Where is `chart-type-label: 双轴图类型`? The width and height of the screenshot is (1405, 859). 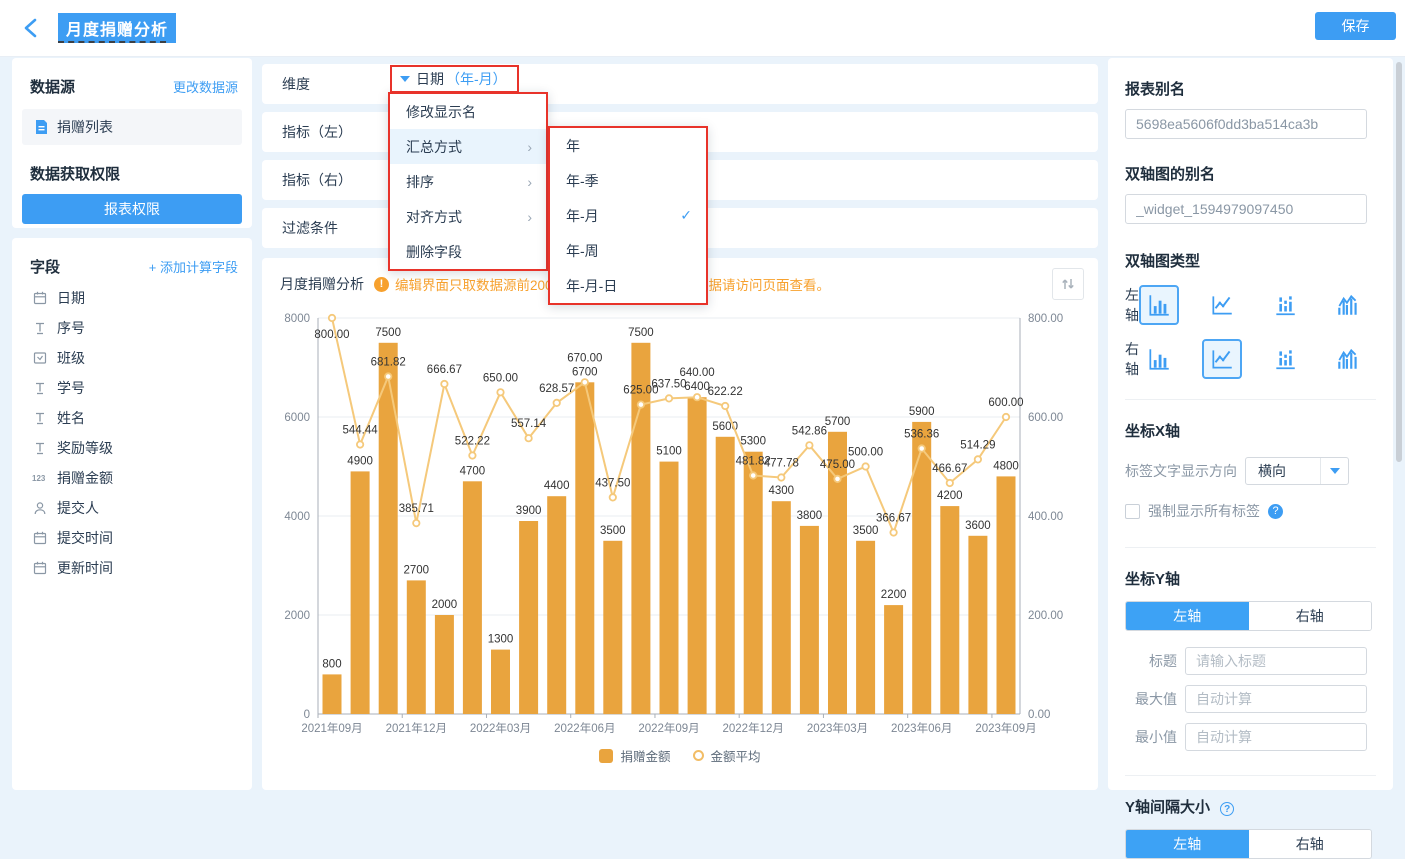
chart-type-label: 双轴图类型 is located at coordinates (1163, 261).